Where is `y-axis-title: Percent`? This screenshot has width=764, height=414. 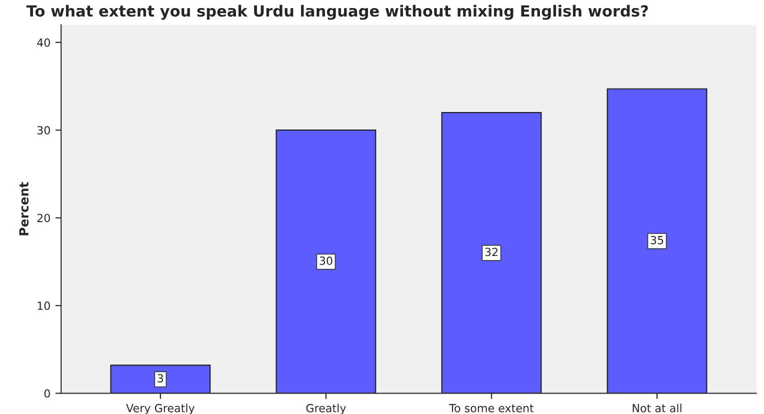 y-axis-title: Percent is located at coordinates (24, 209).